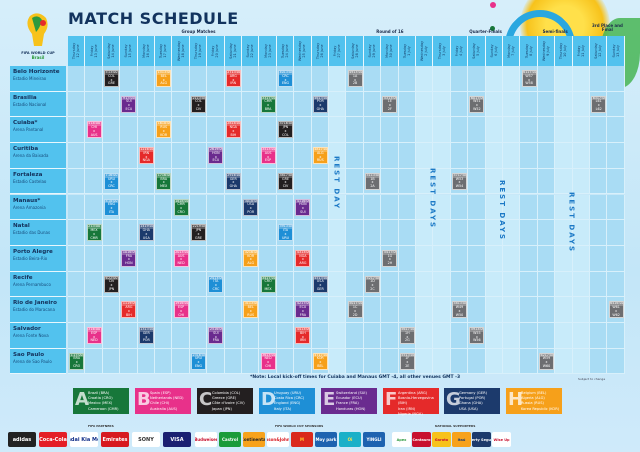  What do you see at coordinates (320, 156) in the screenshot?
I see `match-card: 48 17:00 ALG x RUS` at bounding box center [320, 156].